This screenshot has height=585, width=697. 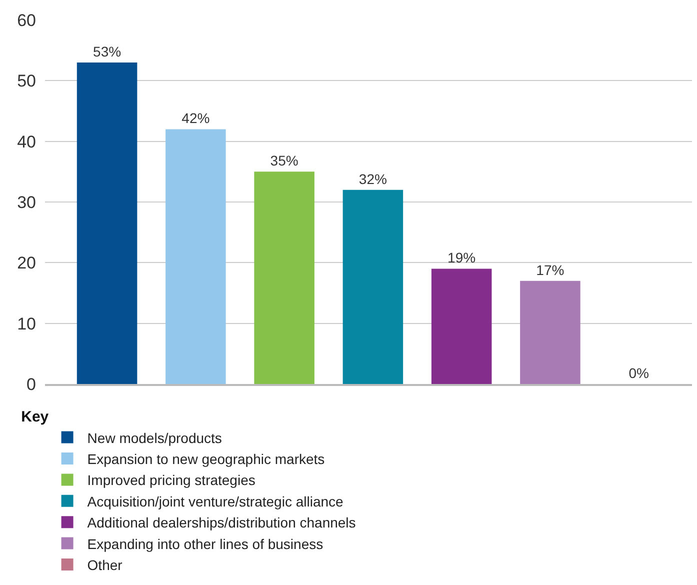 What do you see at coordinates (550, 270) in the screenshot?
I see `data-label: 17%` at bounding box center [550, 270].